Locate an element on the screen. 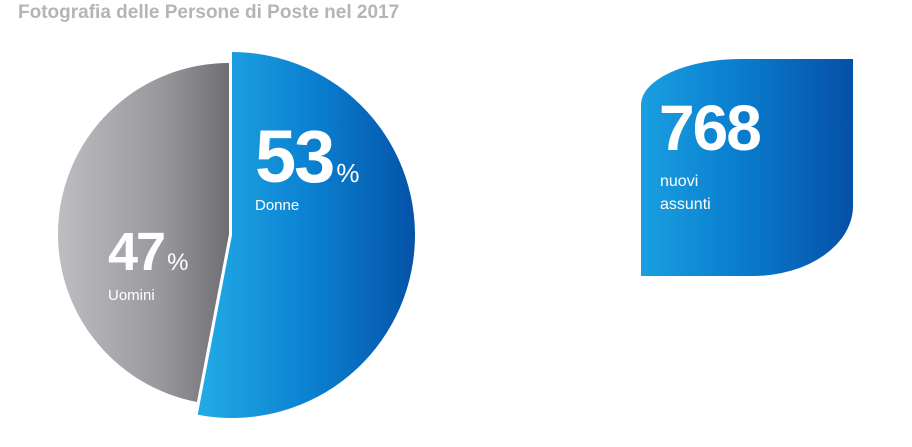 Image resolution: width=912 pixels, height=447 pixels. new-hires-caption-line2: assunti is located at coordinates (685, 204).